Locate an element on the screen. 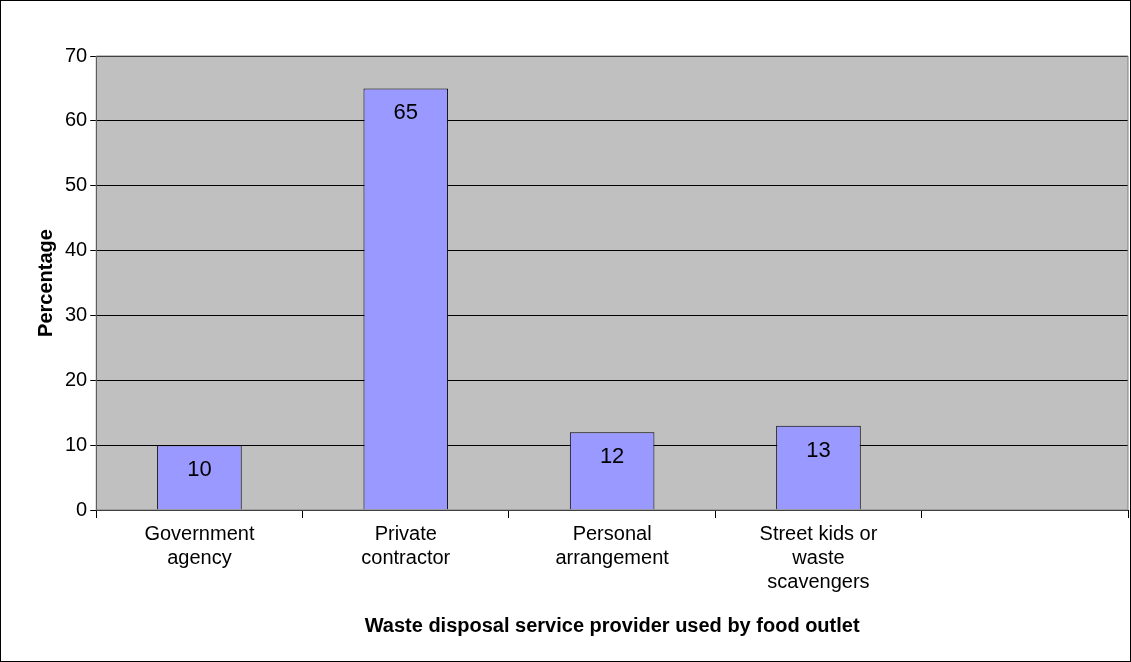 The width and height of the screenshot is (1131, 662). y-tick-label: 10 is located at coordinates (76, 443).